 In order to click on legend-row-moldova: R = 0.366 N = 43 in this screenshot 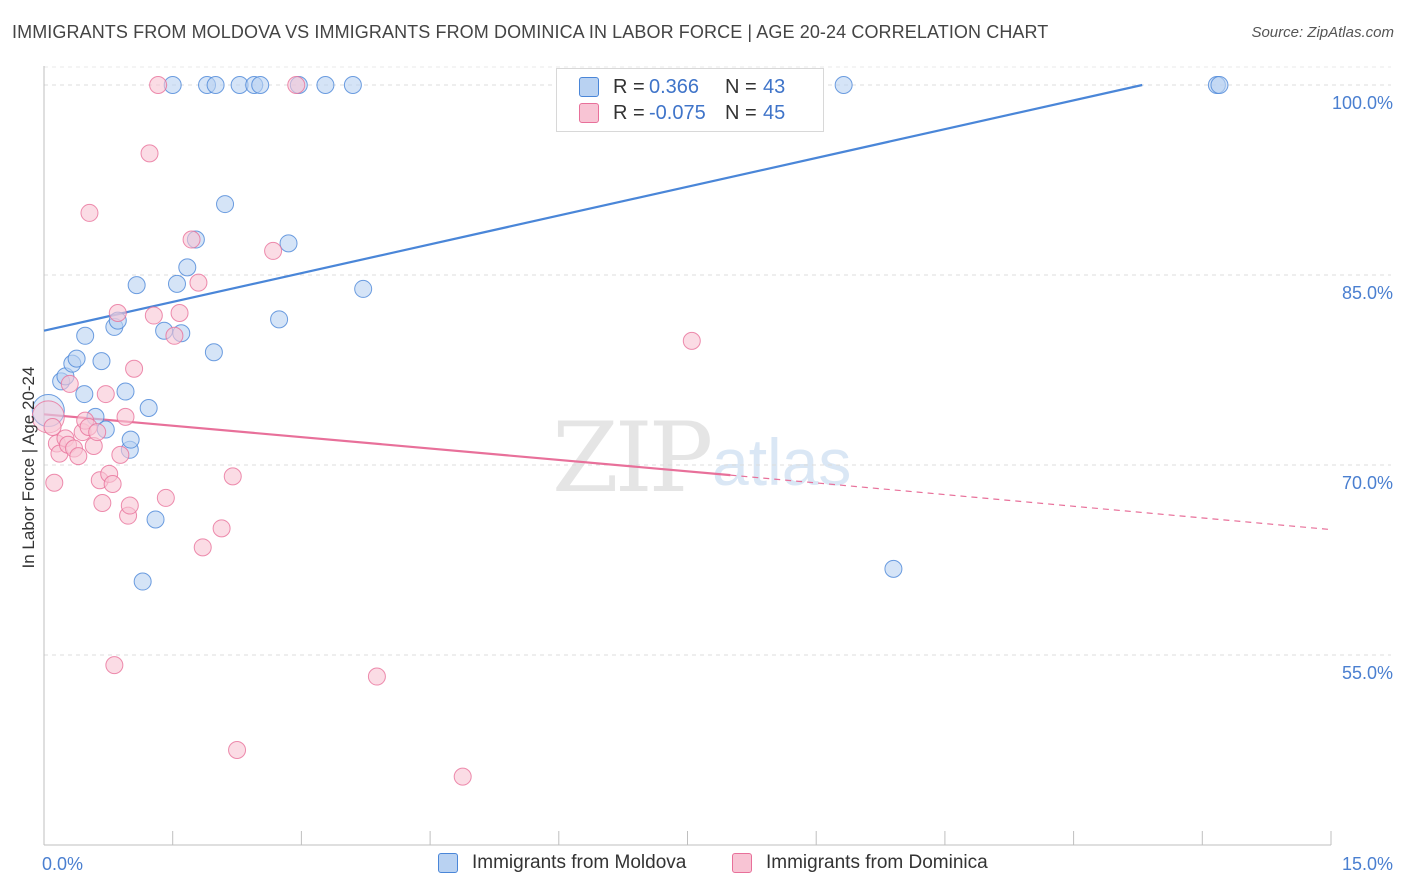, I will do `click(682, 87)`.